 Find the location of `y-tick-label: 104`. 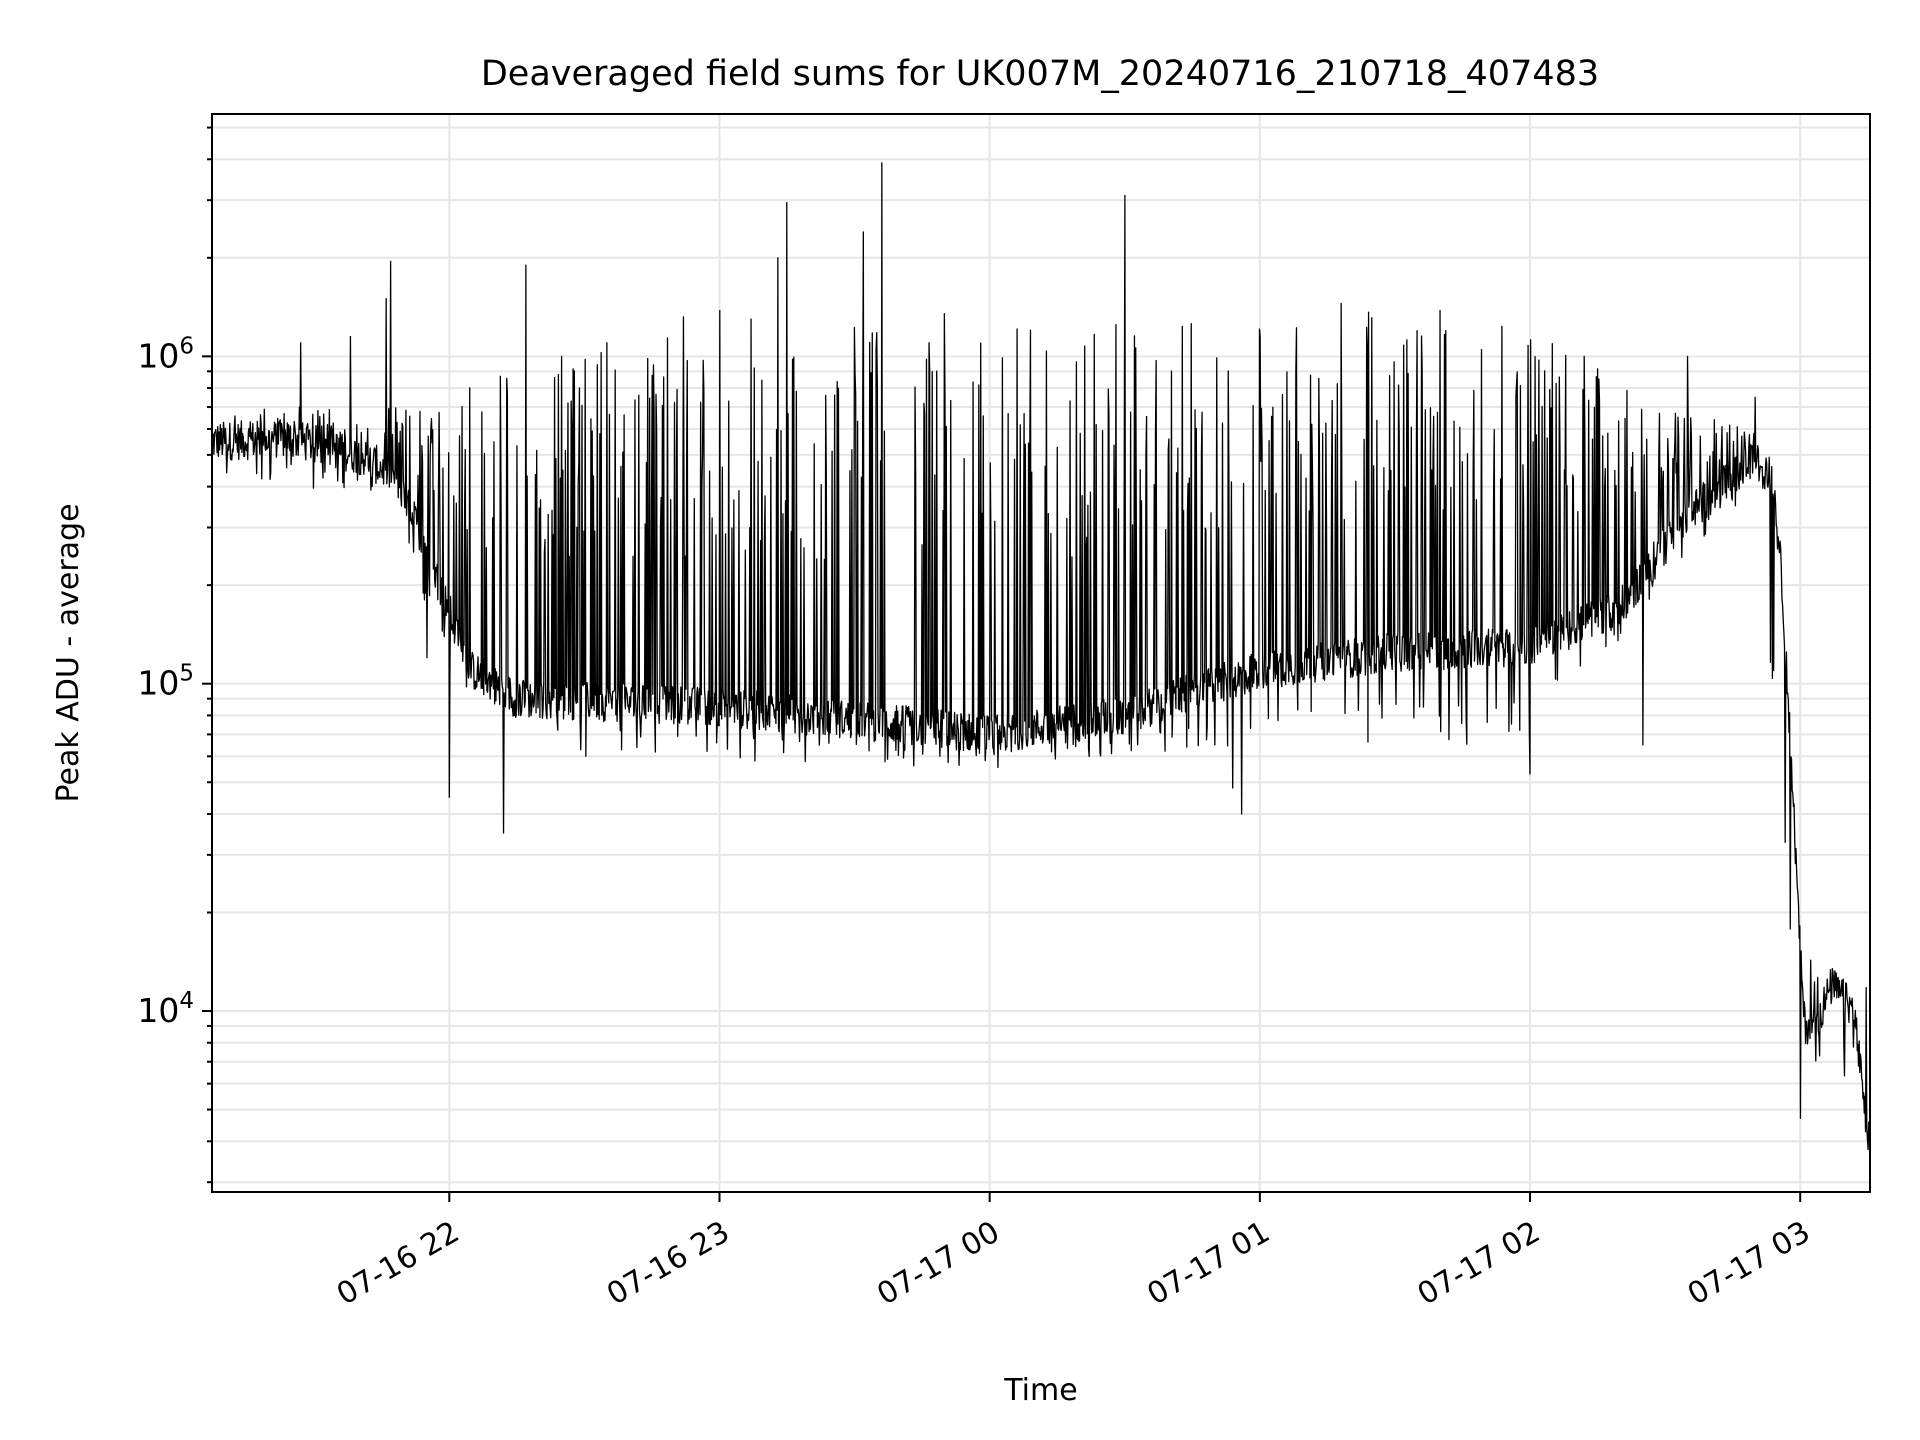

y-tick-label: 104 is located at coordinates (165, 1009).